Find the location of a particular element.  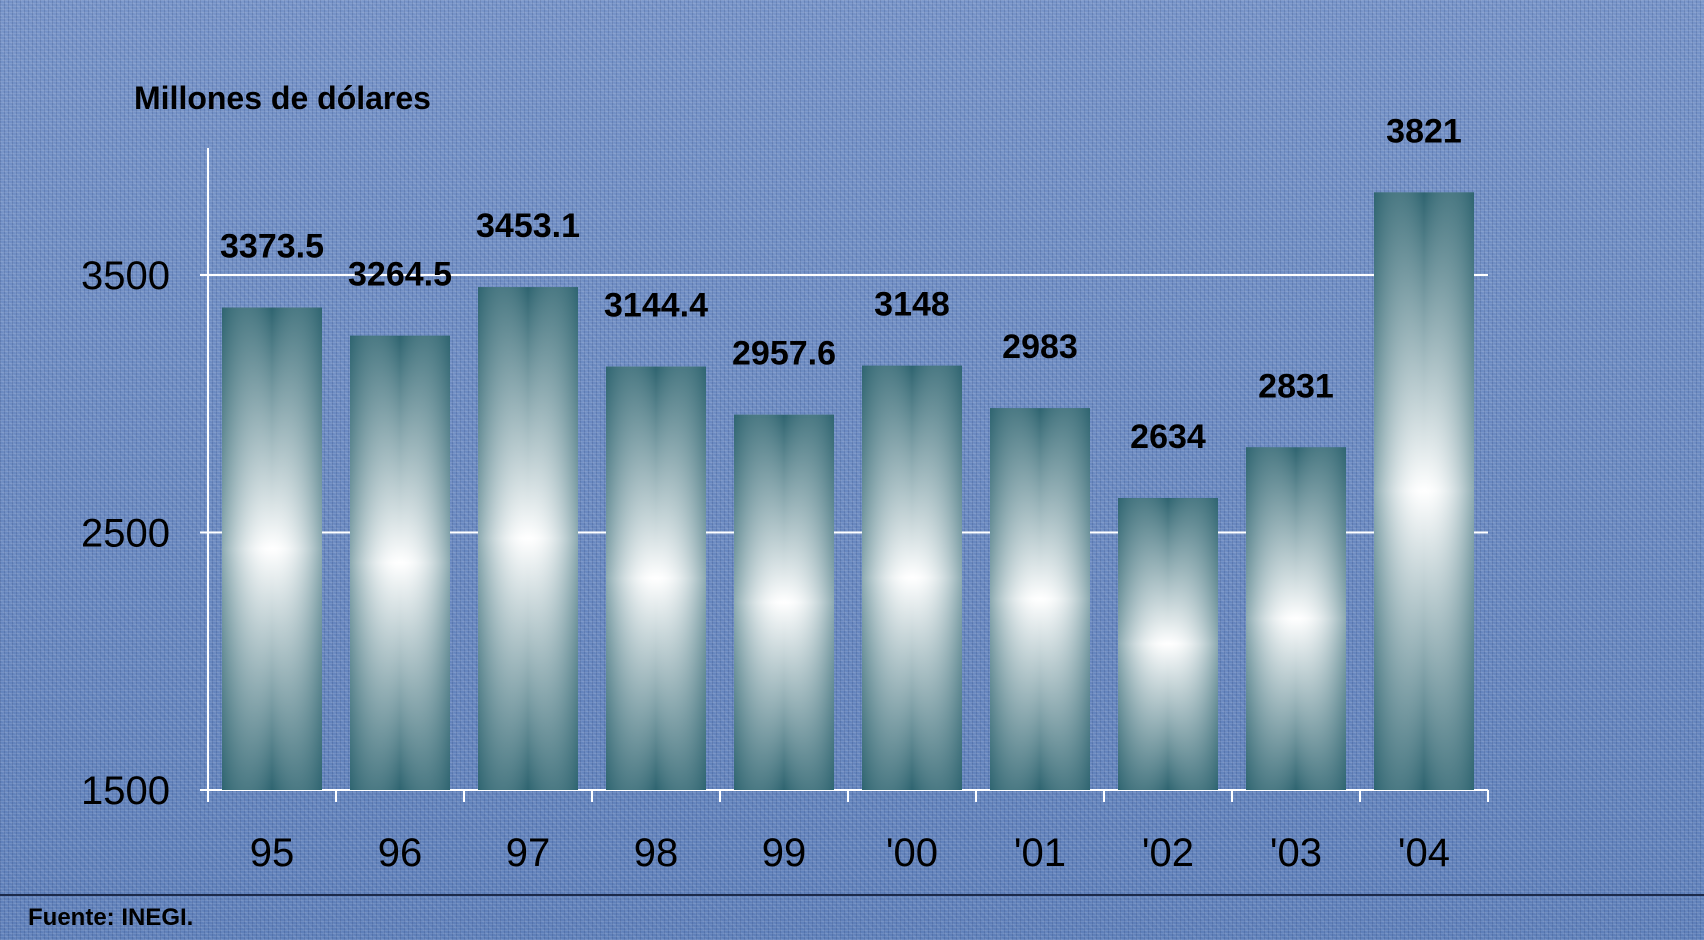

data-label: 3821 is located at coordinates (1424, 131).